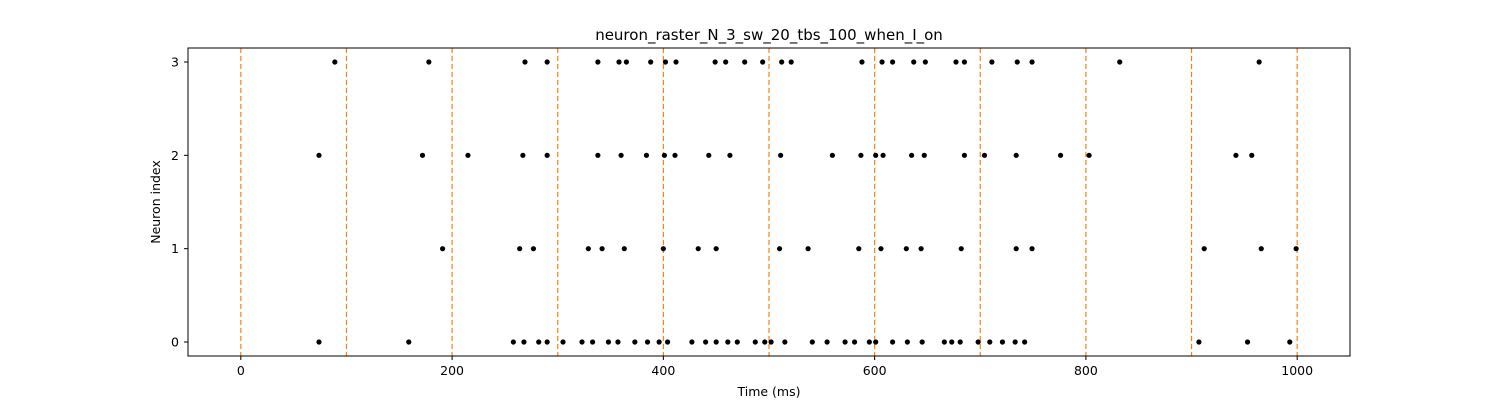 This screenshot has height=400, width=1500. Describe the element at coordinates (663, 370) in the screenshot. I see `x-tick-label-400: 400` at that location.